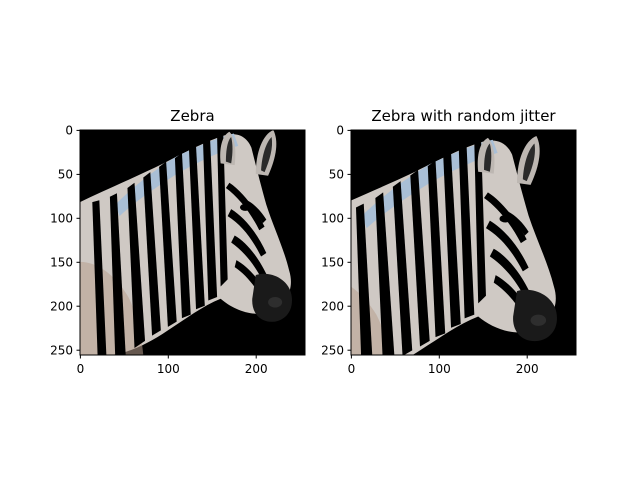 The height and width of the screenshot is (480, 640). What do you see at coordinates (192, 116) in the screenshot?
I see `panel-title: Zebra` at bounding box center [192, 116].